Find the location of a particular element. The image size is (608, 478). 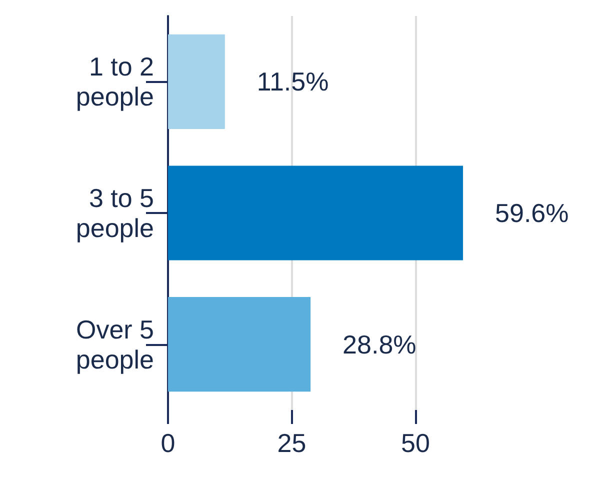

data-label: 11.5% is located at coordinates (292, 81).